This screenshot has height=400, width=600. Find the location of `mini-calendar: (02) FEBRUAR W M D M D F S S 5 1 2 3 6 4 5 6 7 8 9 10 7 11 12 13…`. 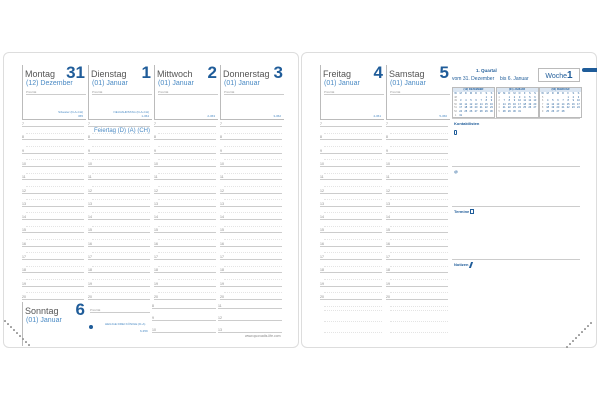

mini-calendar: (02) FEBRUAR W M D M D F S S 5 1 2 3 6 4 5 6 7 8 9 10 7 11 12 13… is located at coordinates (560, 102).